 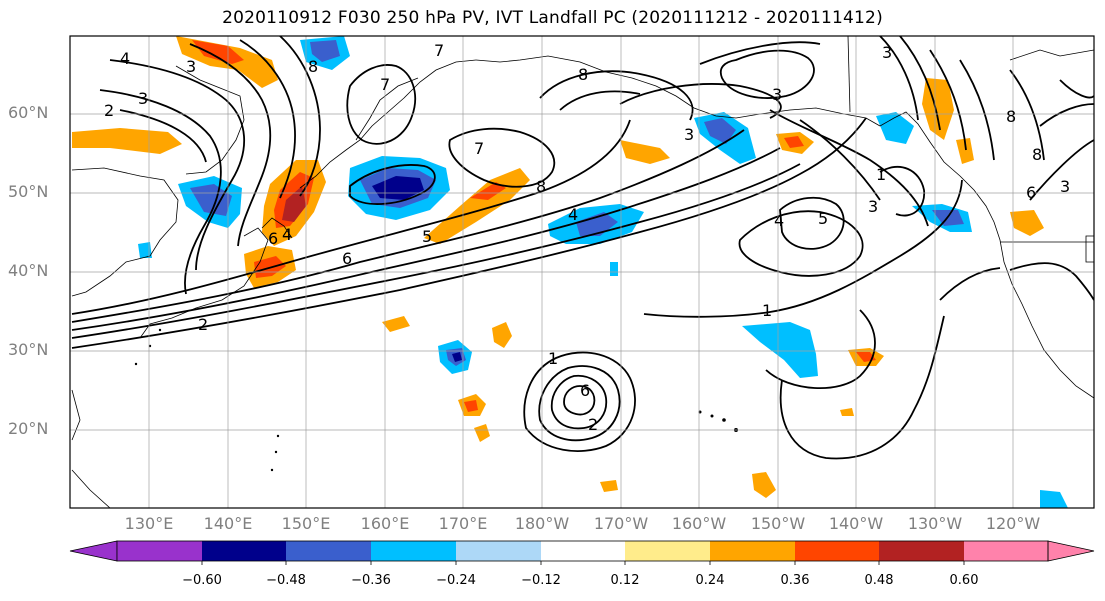 What do you see at coordinates (856, 523) in the screenshot?
I see `lon-label-140w: 140°W` at bounding box center [856, 523].